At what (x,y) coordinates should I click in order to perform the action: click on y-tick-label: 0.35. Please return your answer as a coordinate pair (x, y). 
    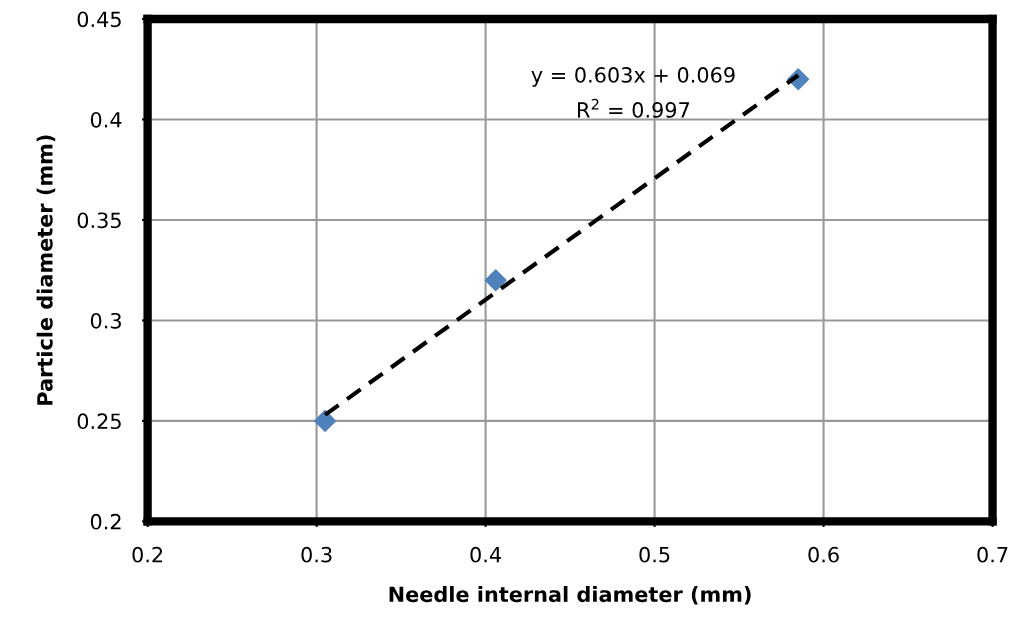
    Looking at the image, I should click on (99, 220).